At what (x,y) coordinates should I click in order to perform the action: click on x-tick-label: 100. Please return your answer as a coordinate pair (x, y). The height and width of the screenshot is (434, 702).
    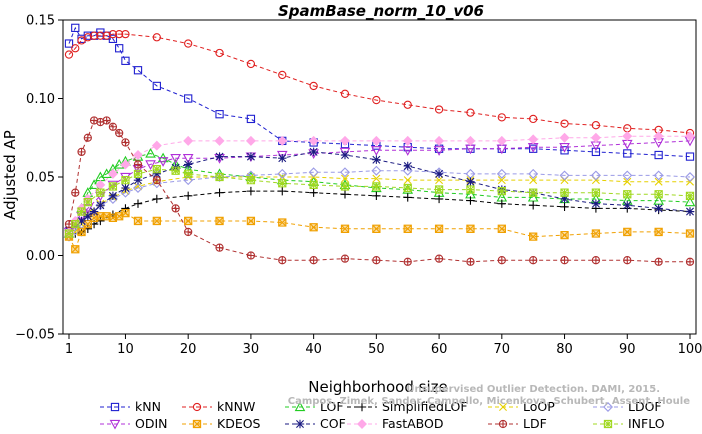
    Looking at the image, I should click on (690, 349).